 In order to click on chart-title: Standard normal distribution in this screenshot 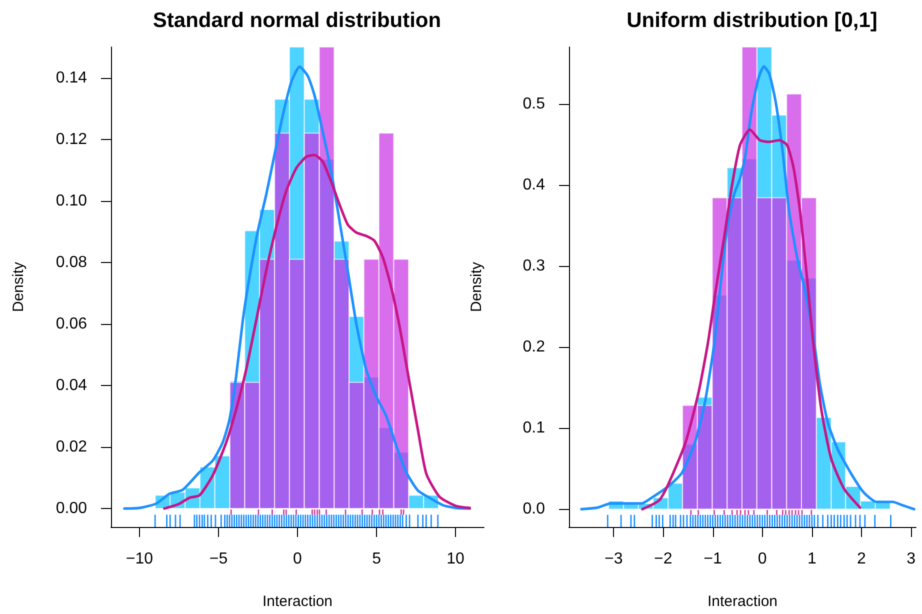, I will do `click(297, 20)`.